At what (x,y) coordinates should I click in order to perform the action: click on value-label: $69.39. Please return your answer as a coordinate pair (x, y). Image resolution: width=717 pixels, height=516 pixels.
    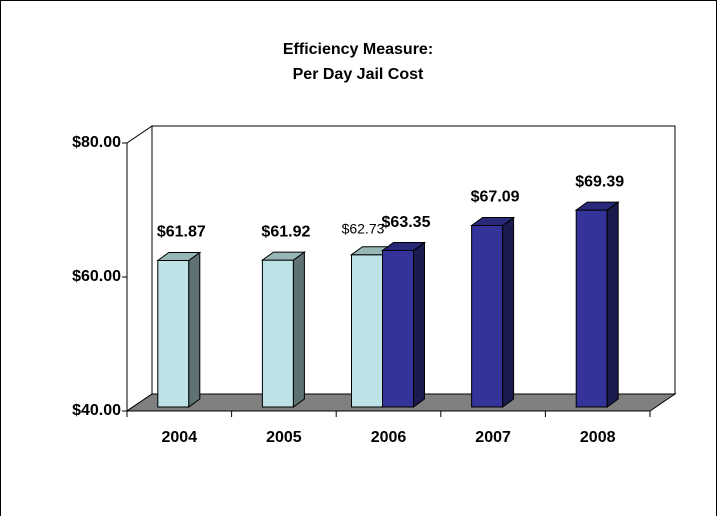
    Looking at the image, I should click on (599, 181).